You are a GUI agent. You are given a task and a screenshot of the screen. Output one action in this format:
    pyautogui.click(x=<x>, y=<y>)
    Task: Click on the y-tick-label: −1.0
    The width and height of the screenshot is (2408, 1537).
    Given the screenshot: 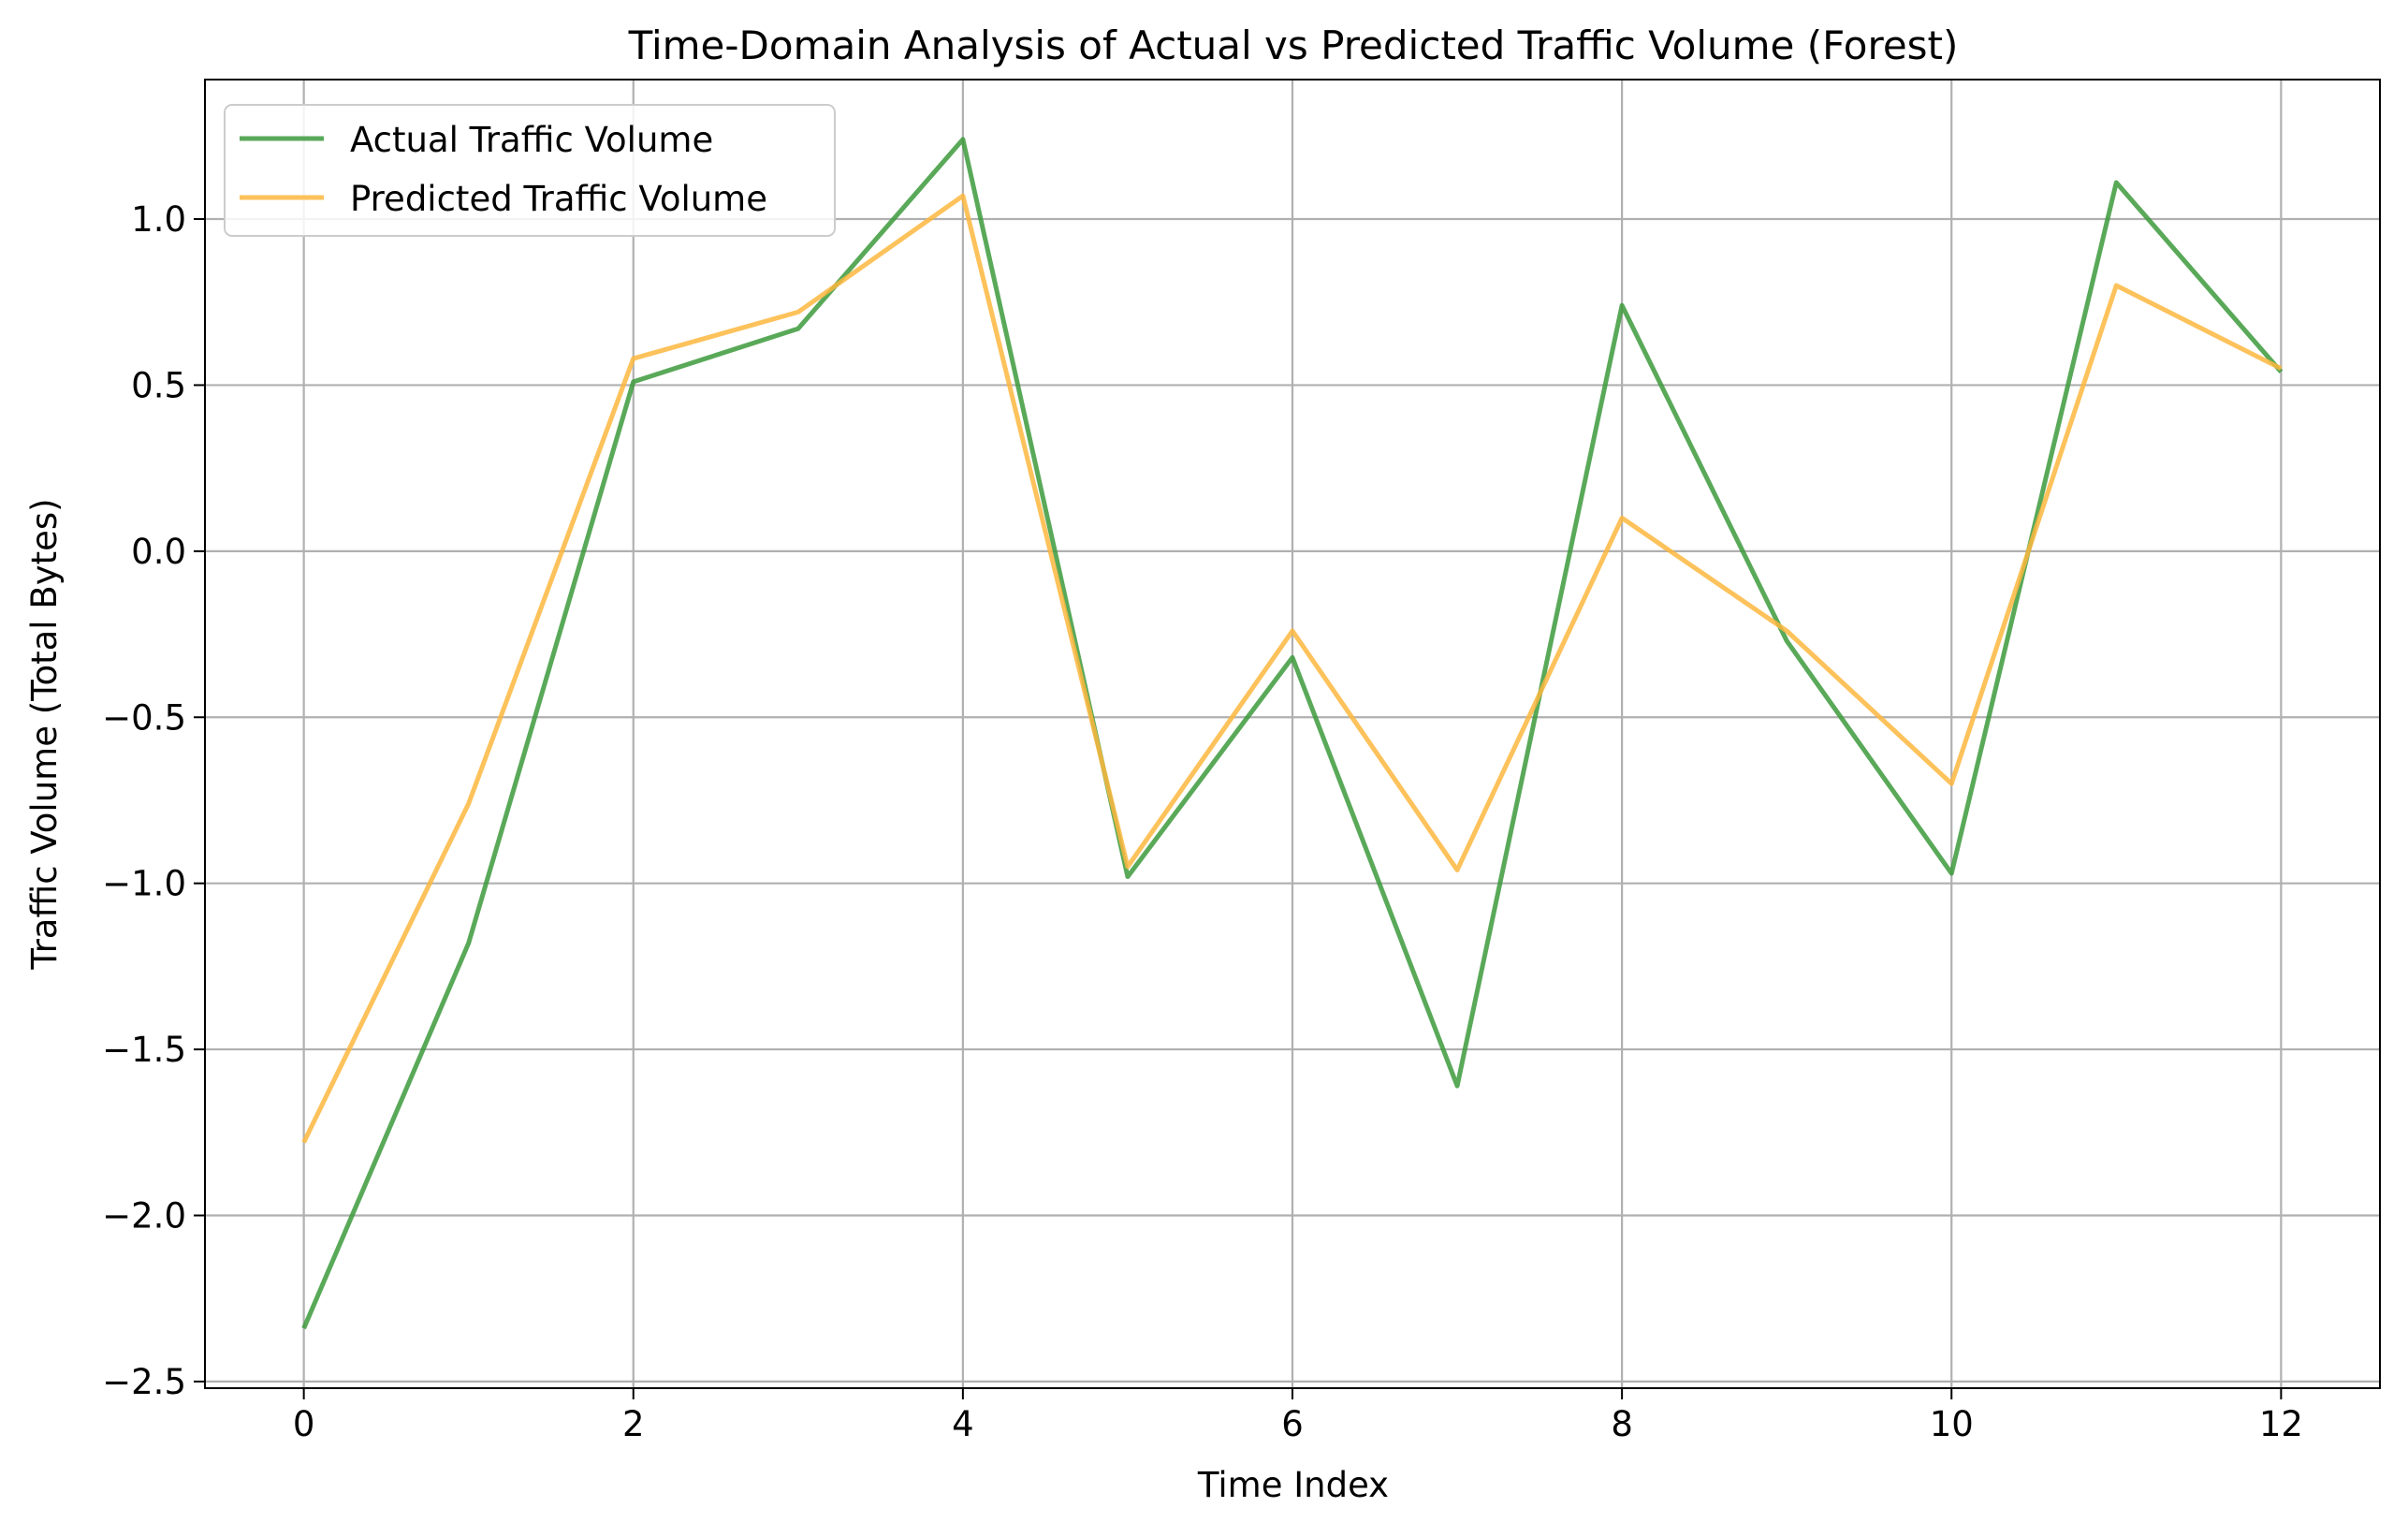 What is the action you would take?
    pyautogui.click(x=144, y=884)
    